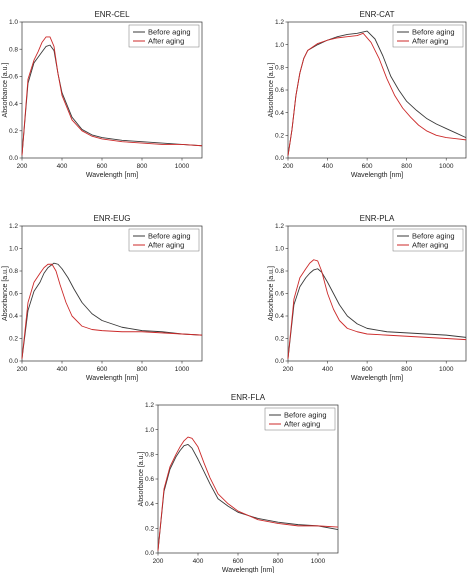  I want to click on panel-title: ENR-EUG, so click(112, 218).